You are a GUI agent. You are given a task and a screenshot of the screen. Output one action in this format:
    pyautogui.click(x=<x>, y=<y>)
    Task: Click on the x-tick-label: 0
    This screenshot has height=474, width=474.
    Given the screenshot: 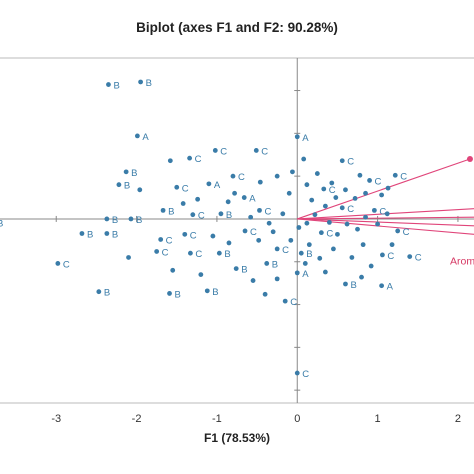 What is the action you would take?
    pyautogui.click(x=297, y=419)
    